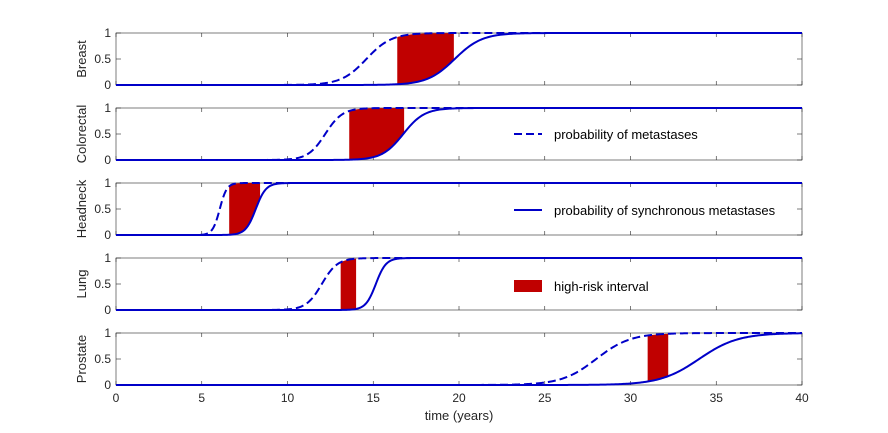 The height and width of the screenshot is (433, 888). I want to click on x-axis-title: time (years), so click(459, 415).